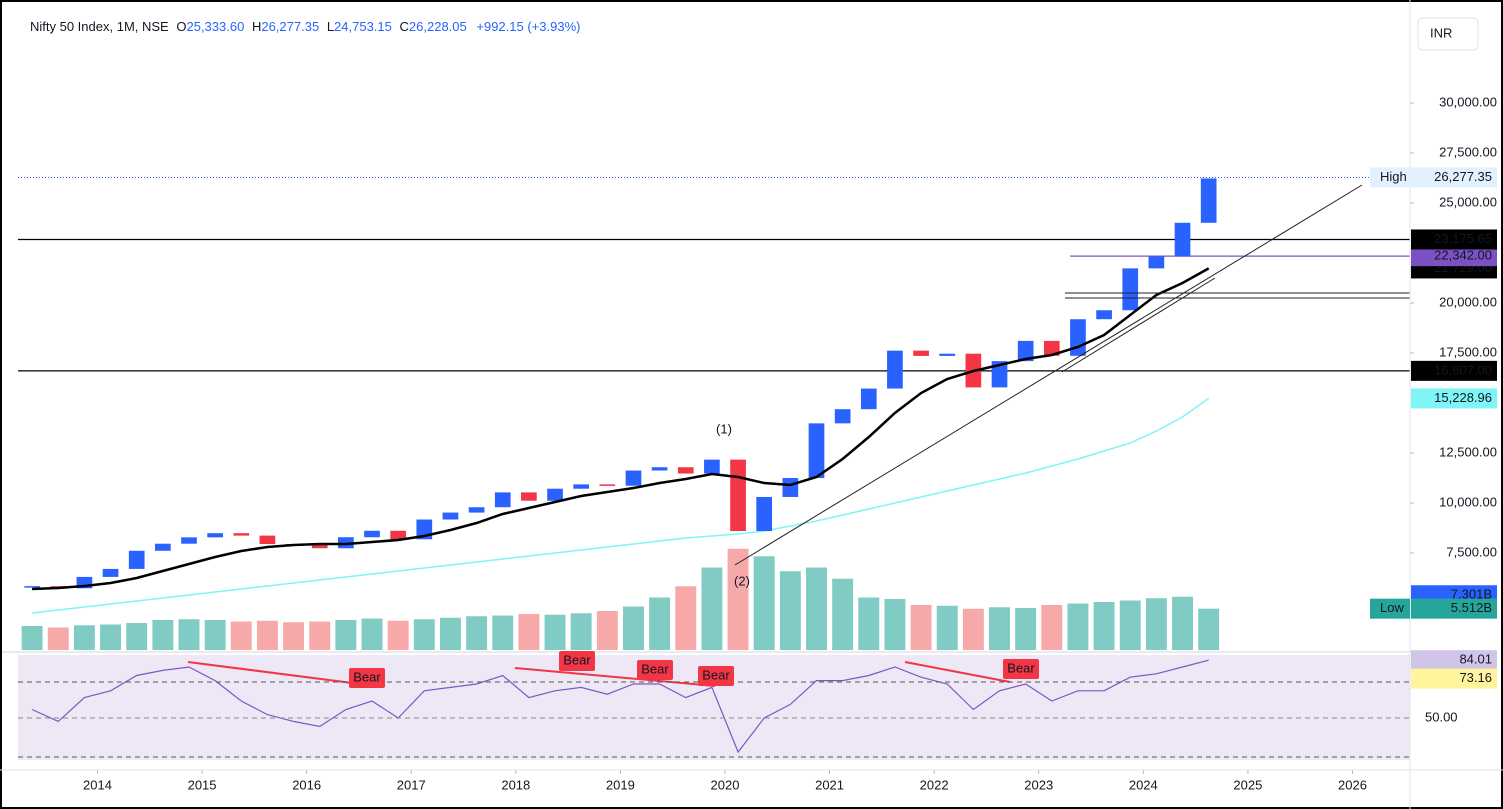 The height and width of the screenshot is (809, 1503). What do you see at coordinates (99, 26) in the screenshot?
I see `symbol-title: Nifty 50 Index, 1M, NSE` at bounding box center [99, 26].